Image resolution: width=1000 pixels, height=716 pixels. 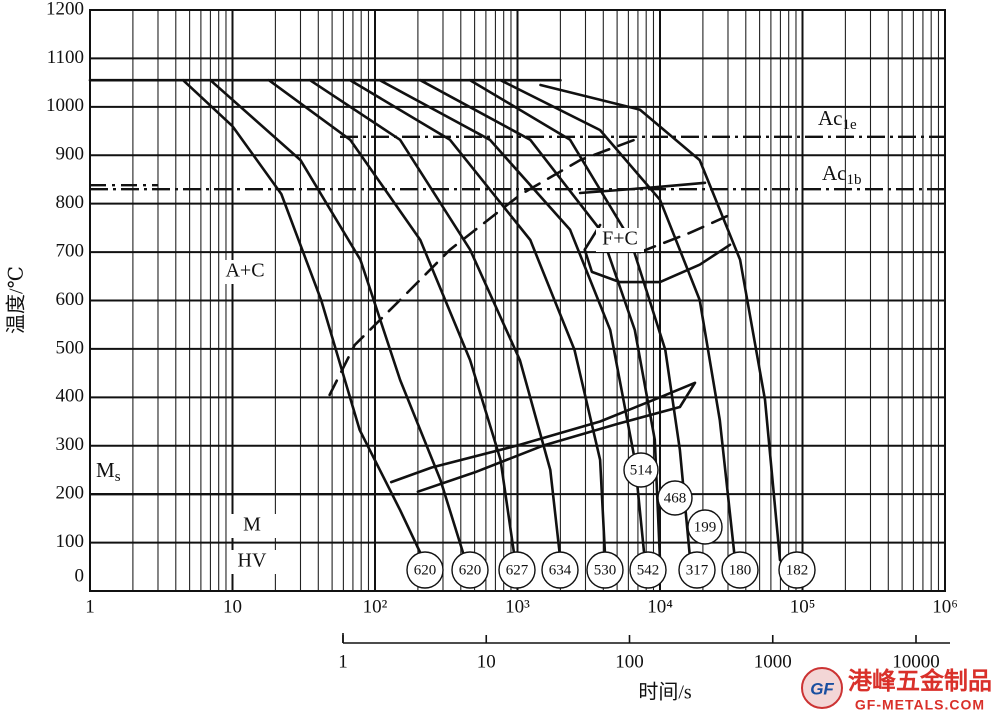 What do you see at coordinates (70, 299) in the screenshot?
I see `y-tick-label: 600` at bounding box center [70, 299].